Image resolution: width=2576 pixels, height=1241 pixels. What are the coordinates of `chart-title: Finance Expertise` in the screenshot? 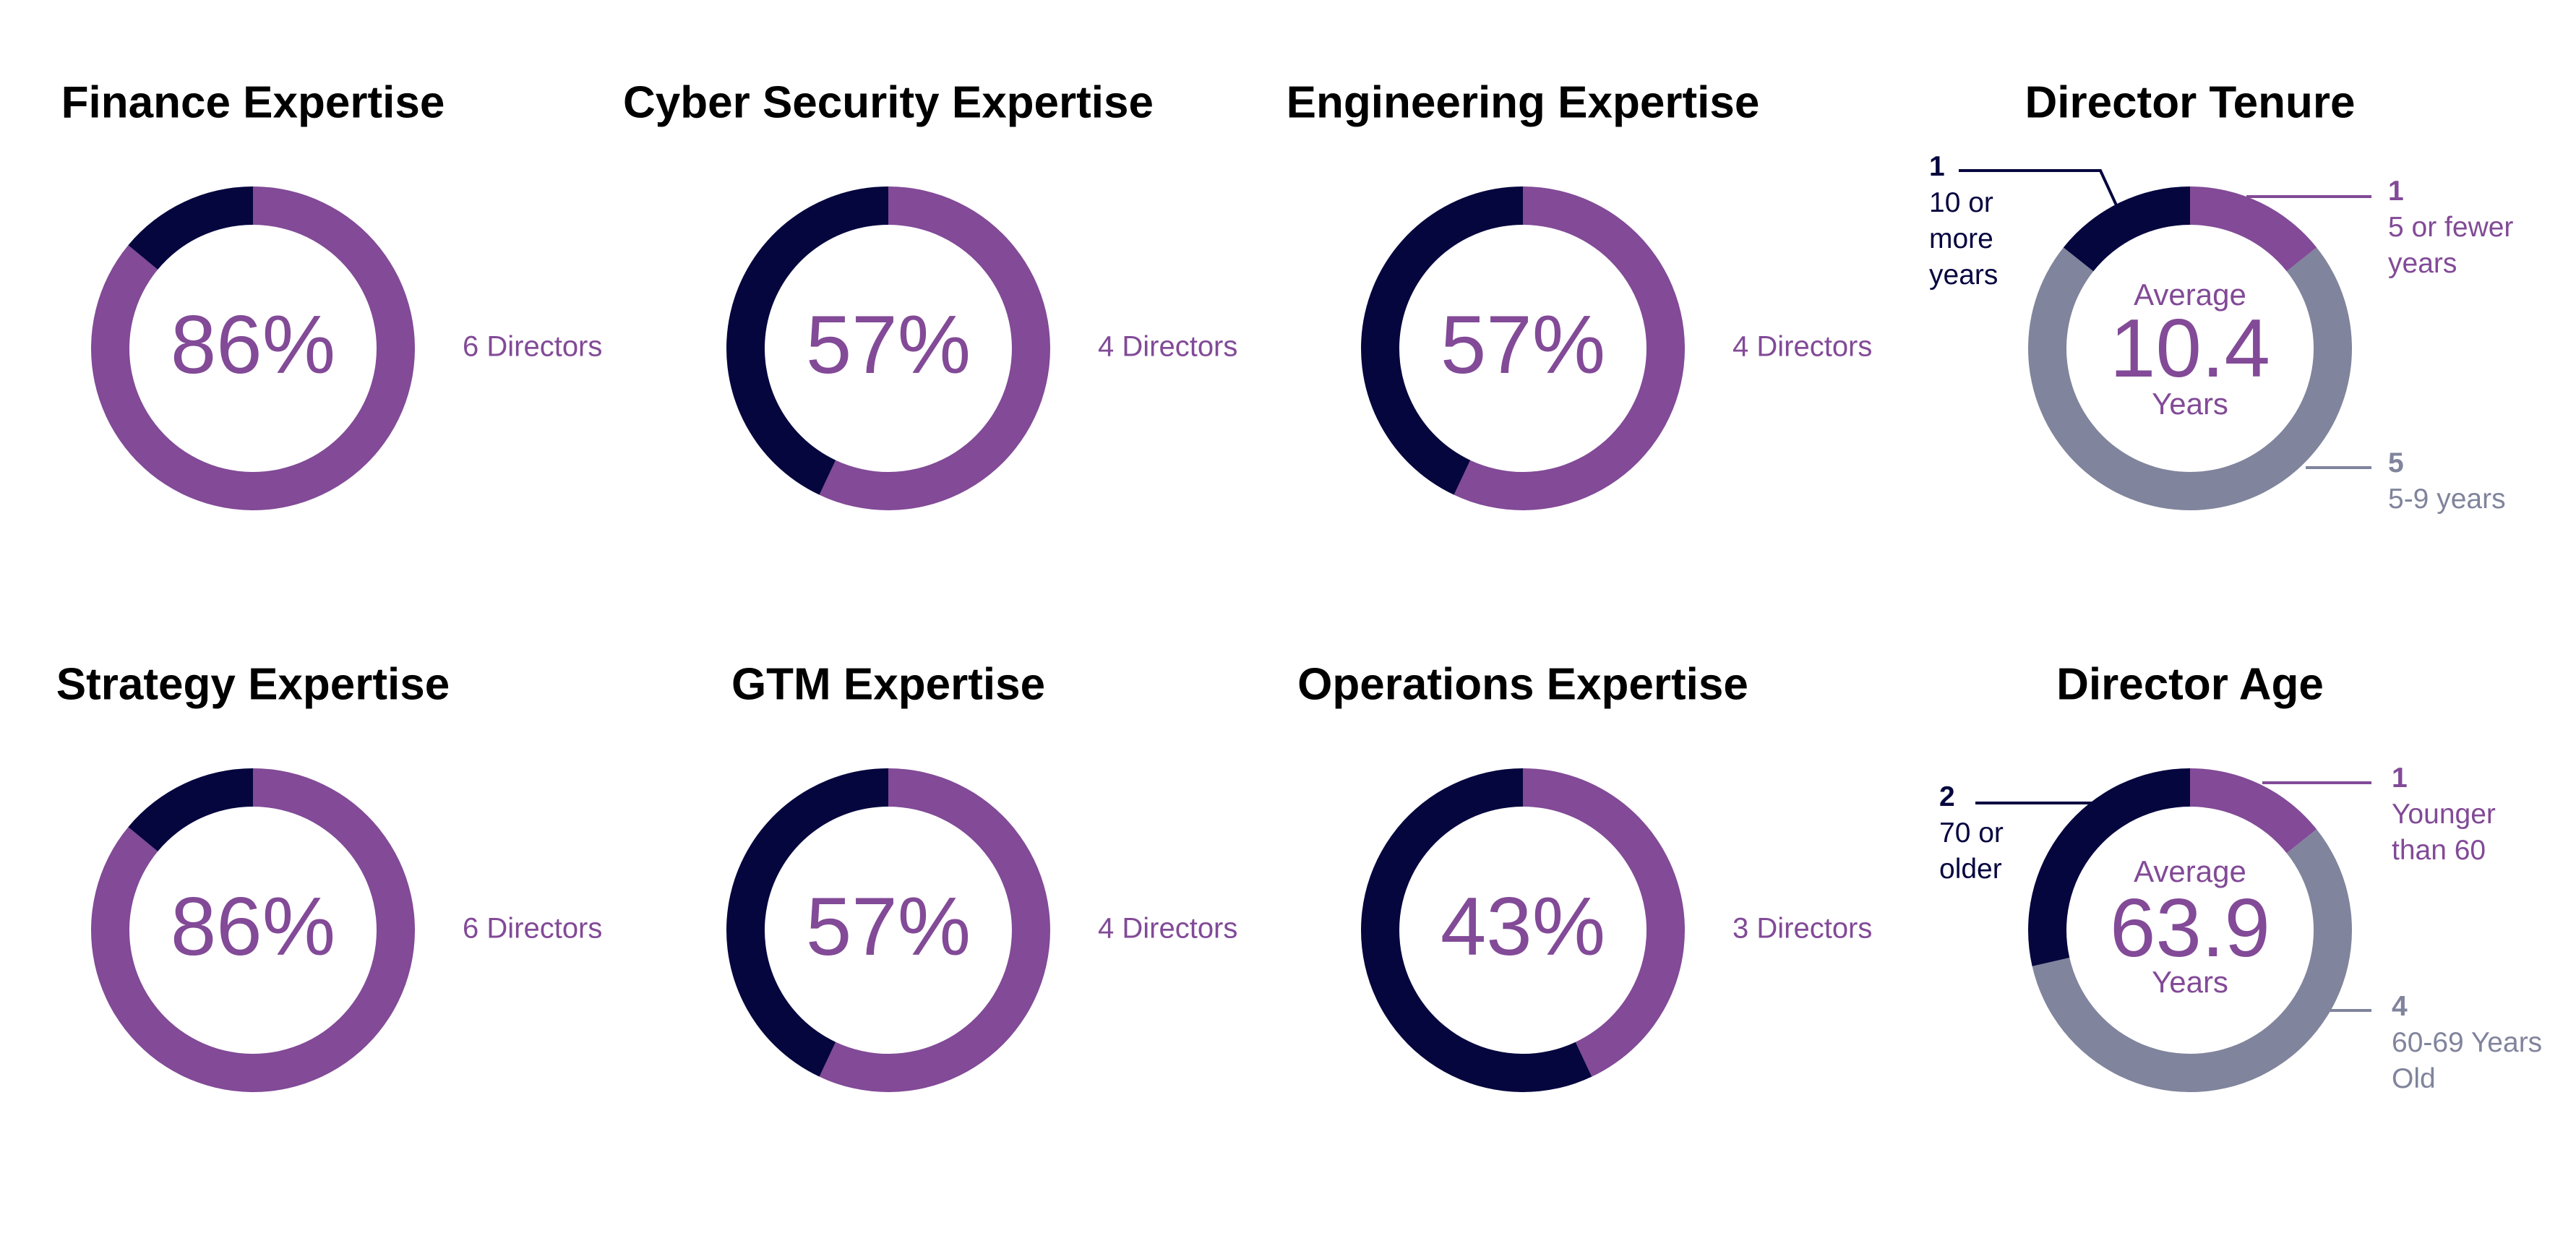 It's located at (253, 102).